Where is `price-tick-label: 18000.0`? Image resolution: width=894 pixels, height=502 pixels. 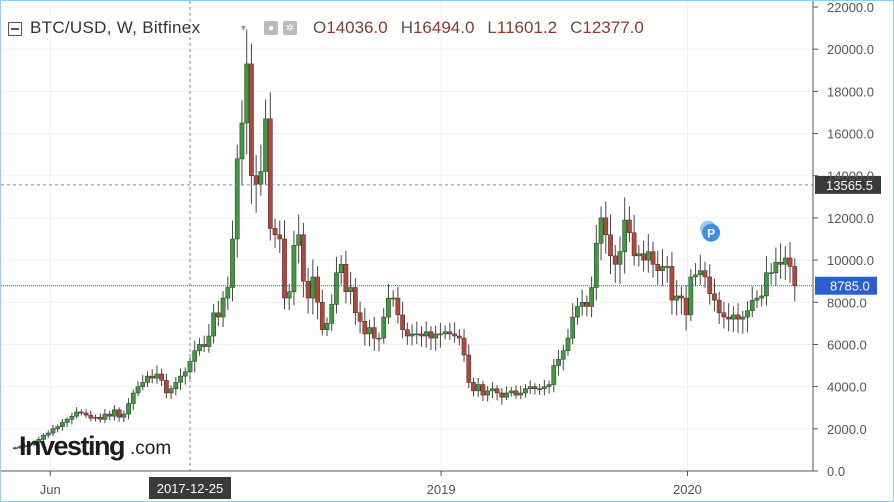
price-tick-label: 18000.0 is located at coordinates (850, 91).